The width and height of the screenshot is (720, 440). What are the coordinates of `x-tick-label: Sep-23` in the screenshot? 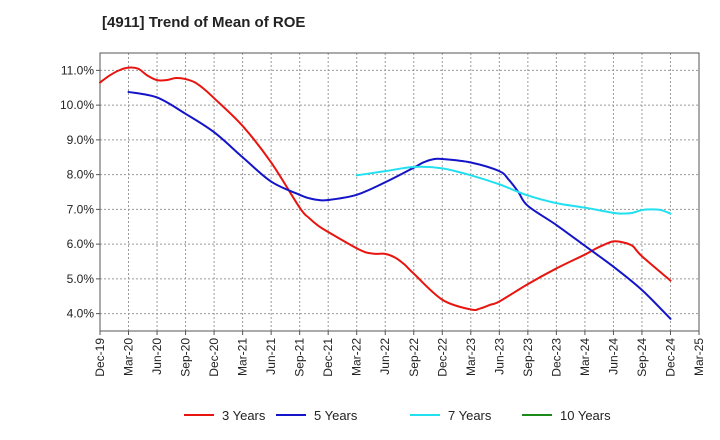 It's located at (528, 357).